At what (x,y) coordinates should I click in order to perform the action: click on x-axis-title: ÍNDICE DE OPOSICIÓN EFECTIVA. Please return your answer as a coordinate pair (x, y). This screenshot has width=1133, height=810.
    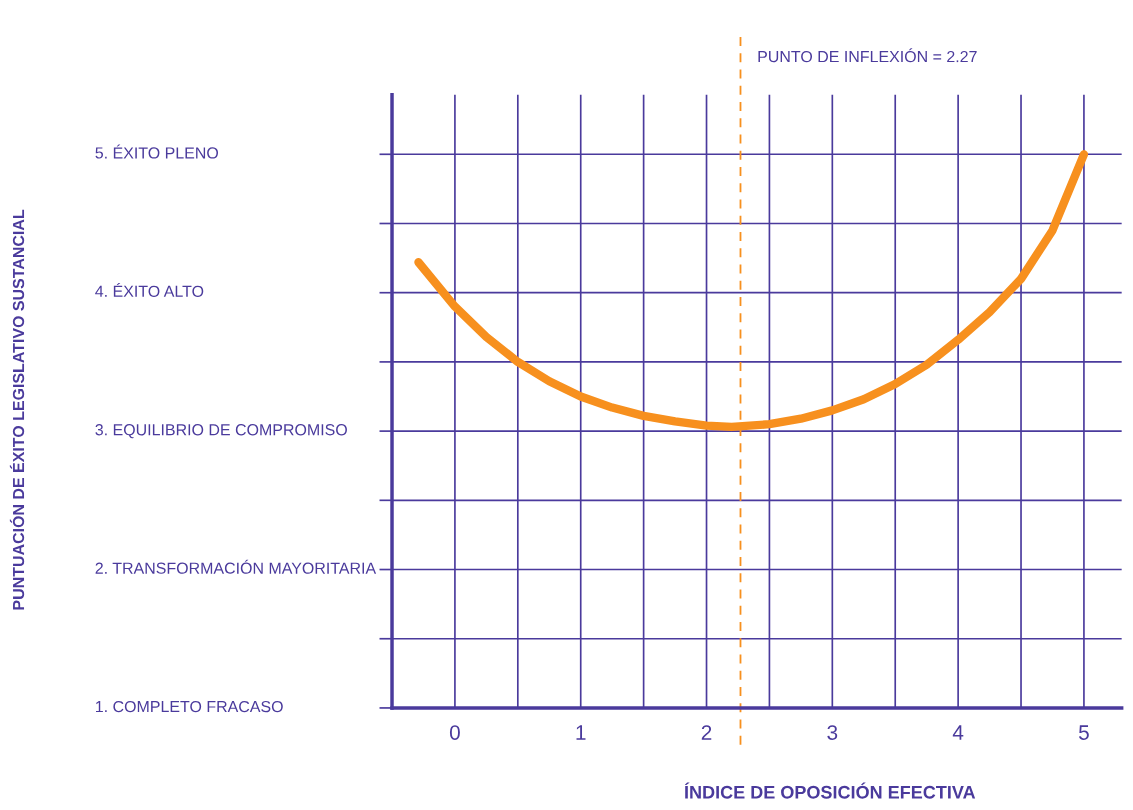
    Looking at the image, I should click on (830, 790).